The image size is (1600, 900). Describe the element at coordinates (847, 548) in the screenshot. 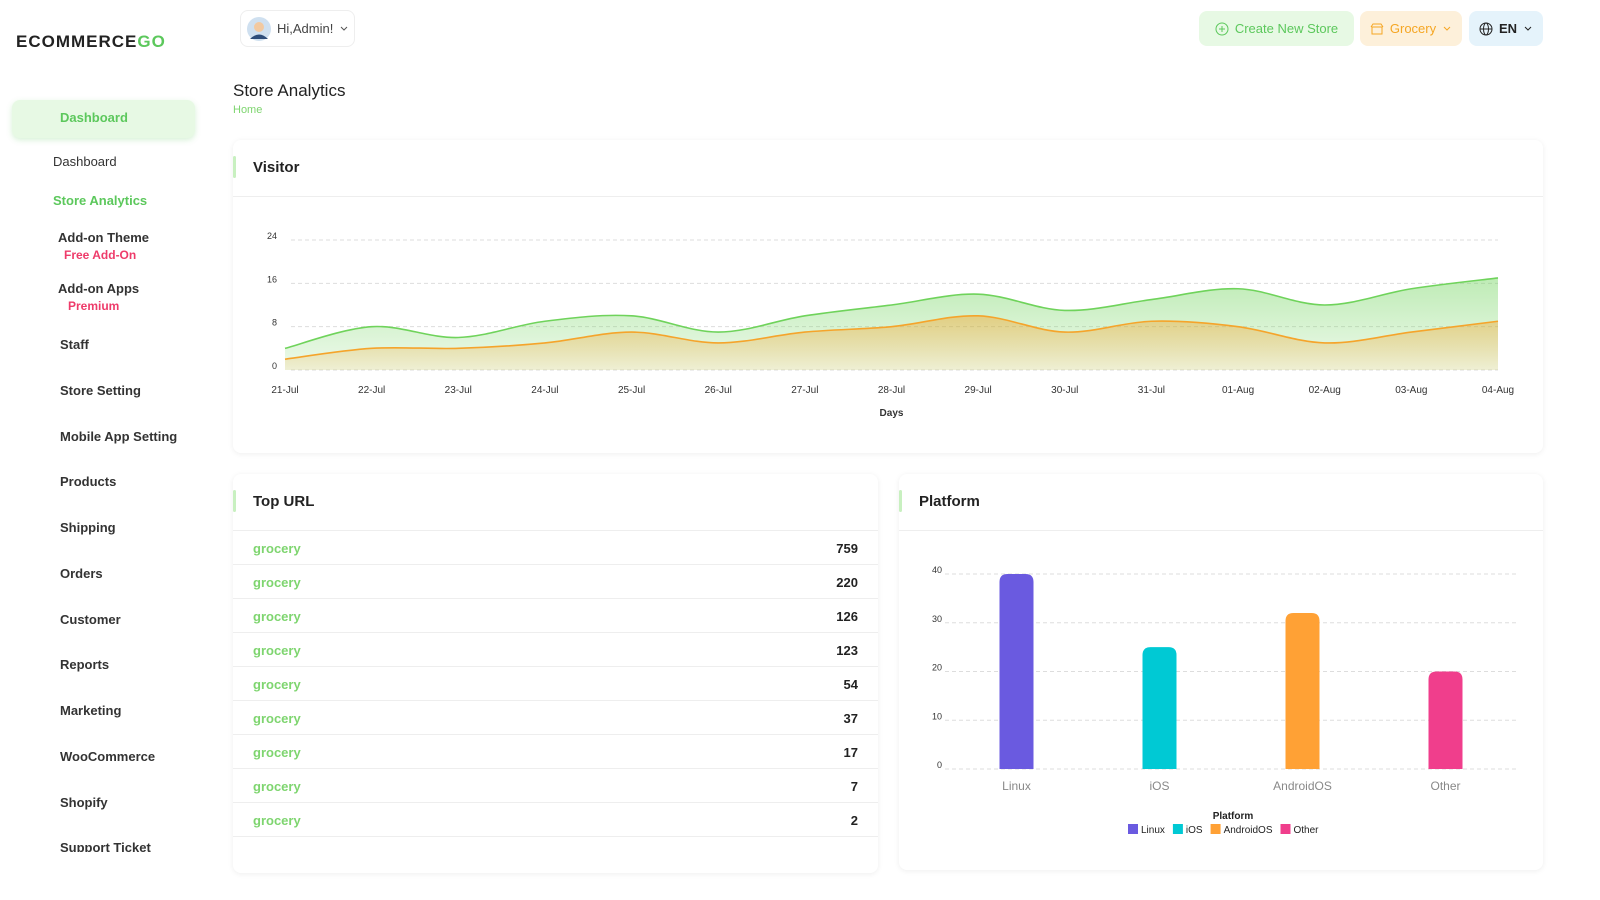

I see `url-count: 759` at that location.